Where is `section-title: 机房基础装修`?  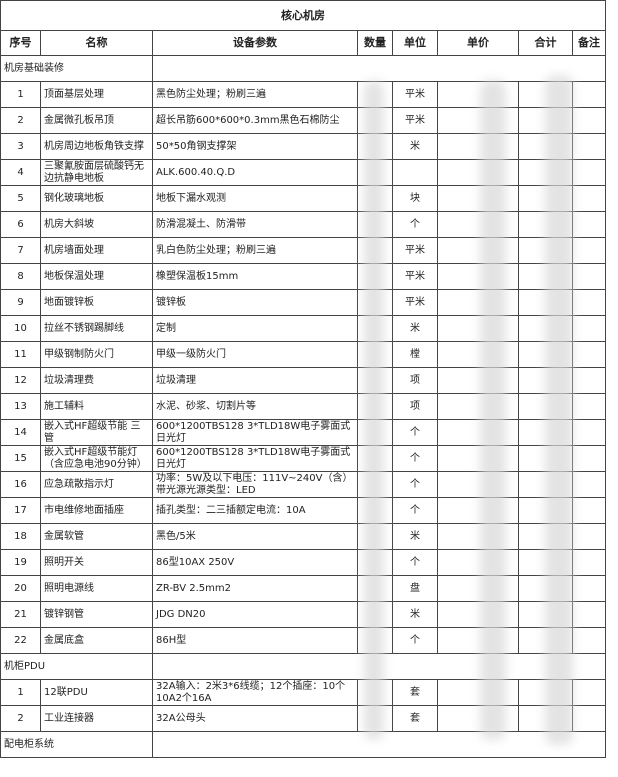
section-title: 机房基础装修 is located at coordinates (76, 68).